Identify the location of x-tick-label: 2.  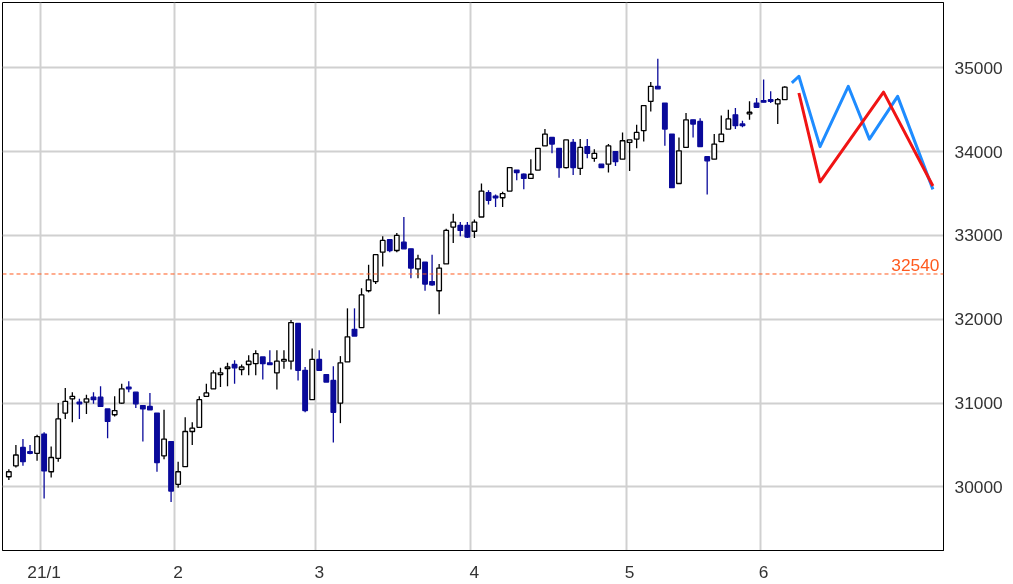
(178, 571).